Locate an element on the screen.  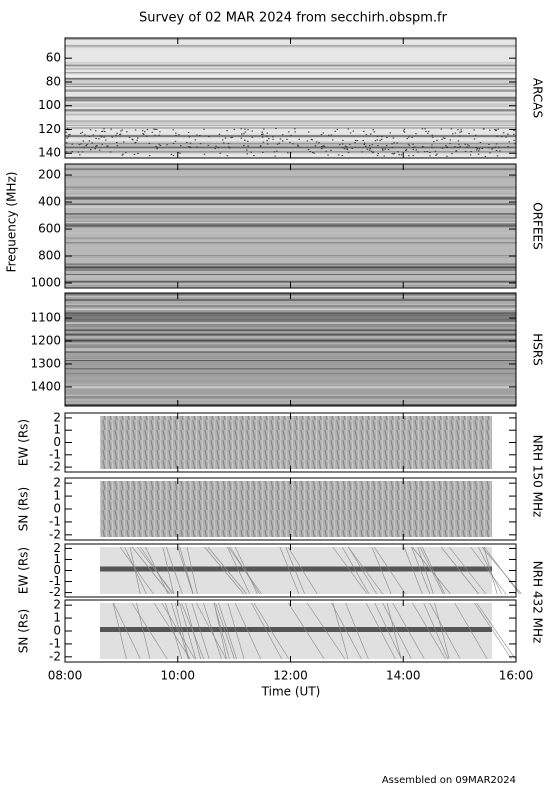
y-tick-label: 1300 is located at coordinates (45, 363).